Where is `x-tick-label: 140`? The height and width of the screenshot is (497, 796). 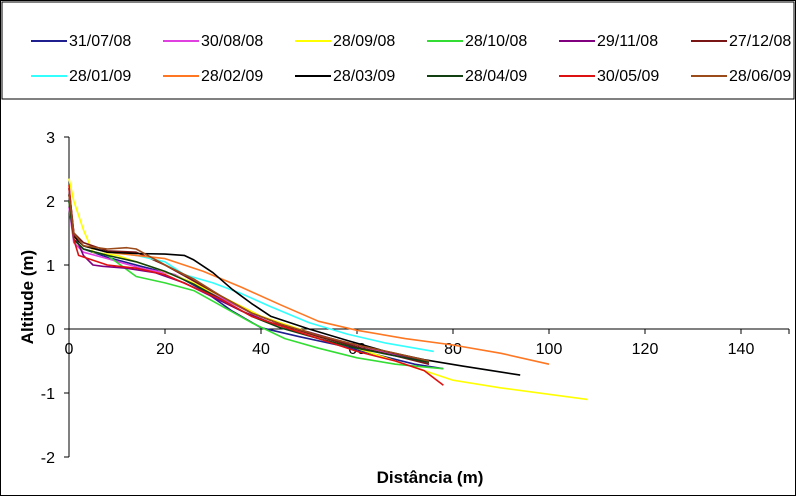
x-tick-label: 140 is located at coordinates (741, 349).